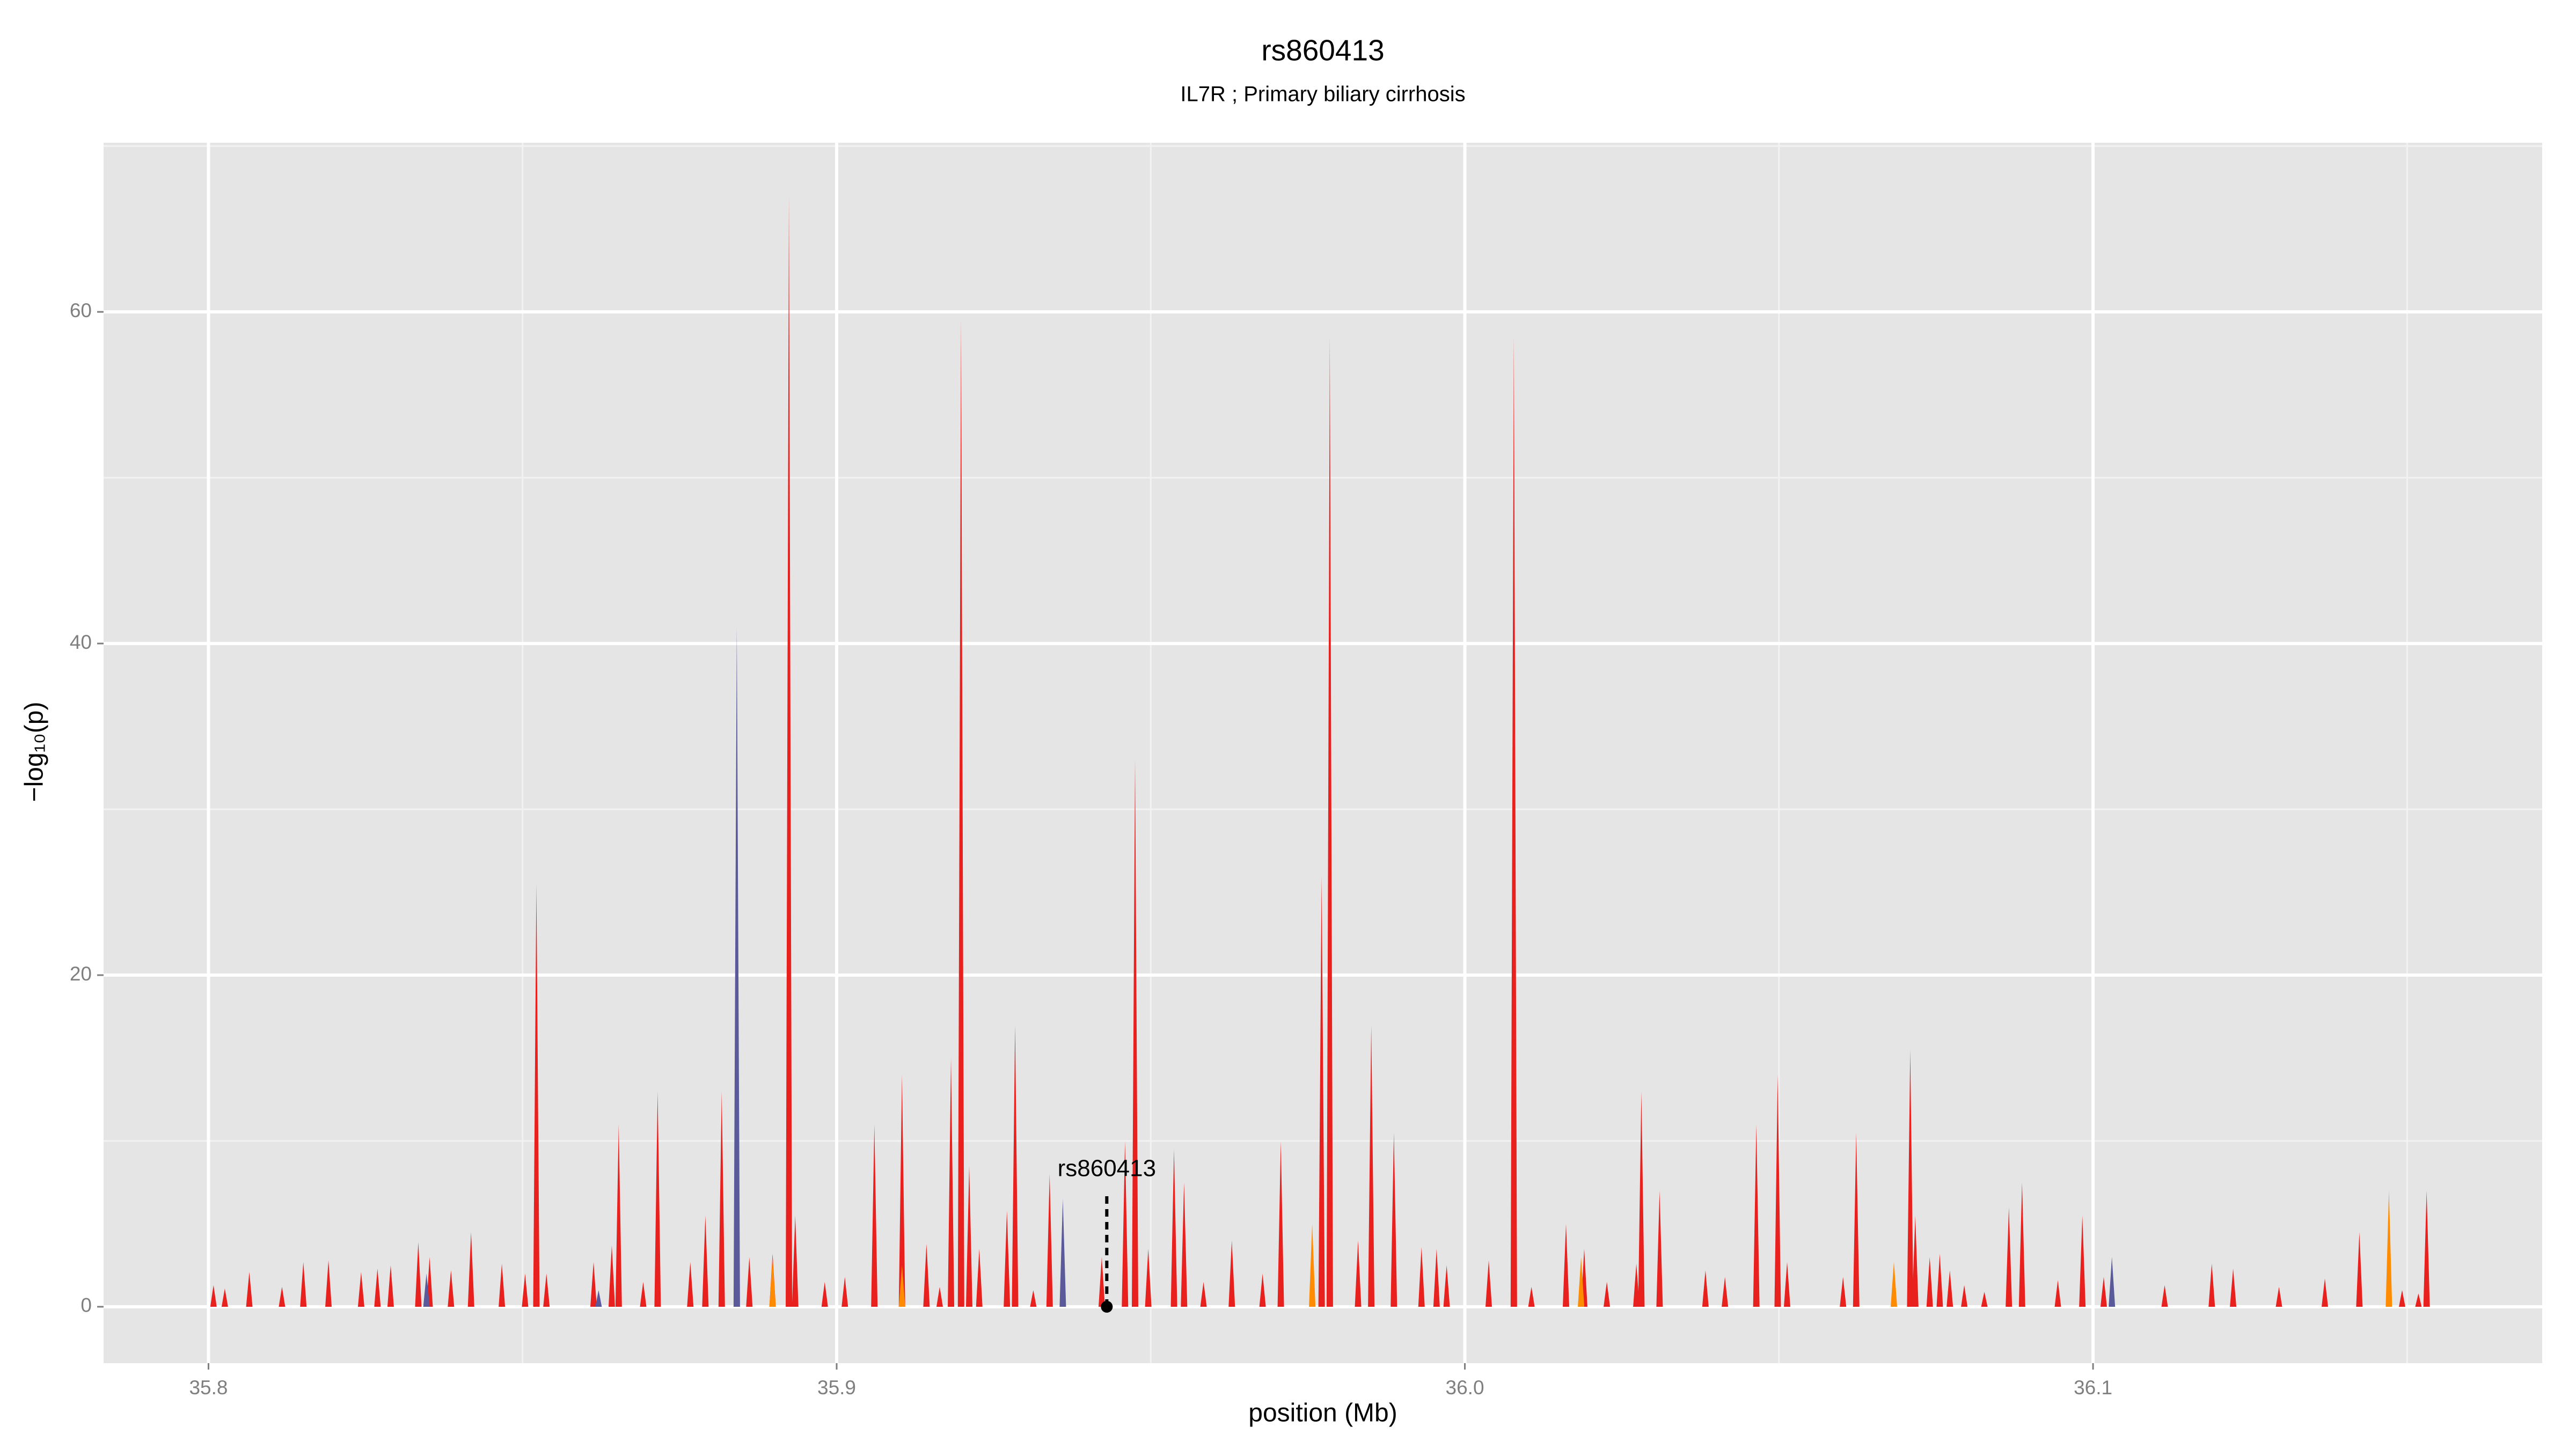 This screenshot has height=1449, width=2576. Describe the element at coordinates (1107, 1306) in the screenshot. I see `annotation-point` at that location.